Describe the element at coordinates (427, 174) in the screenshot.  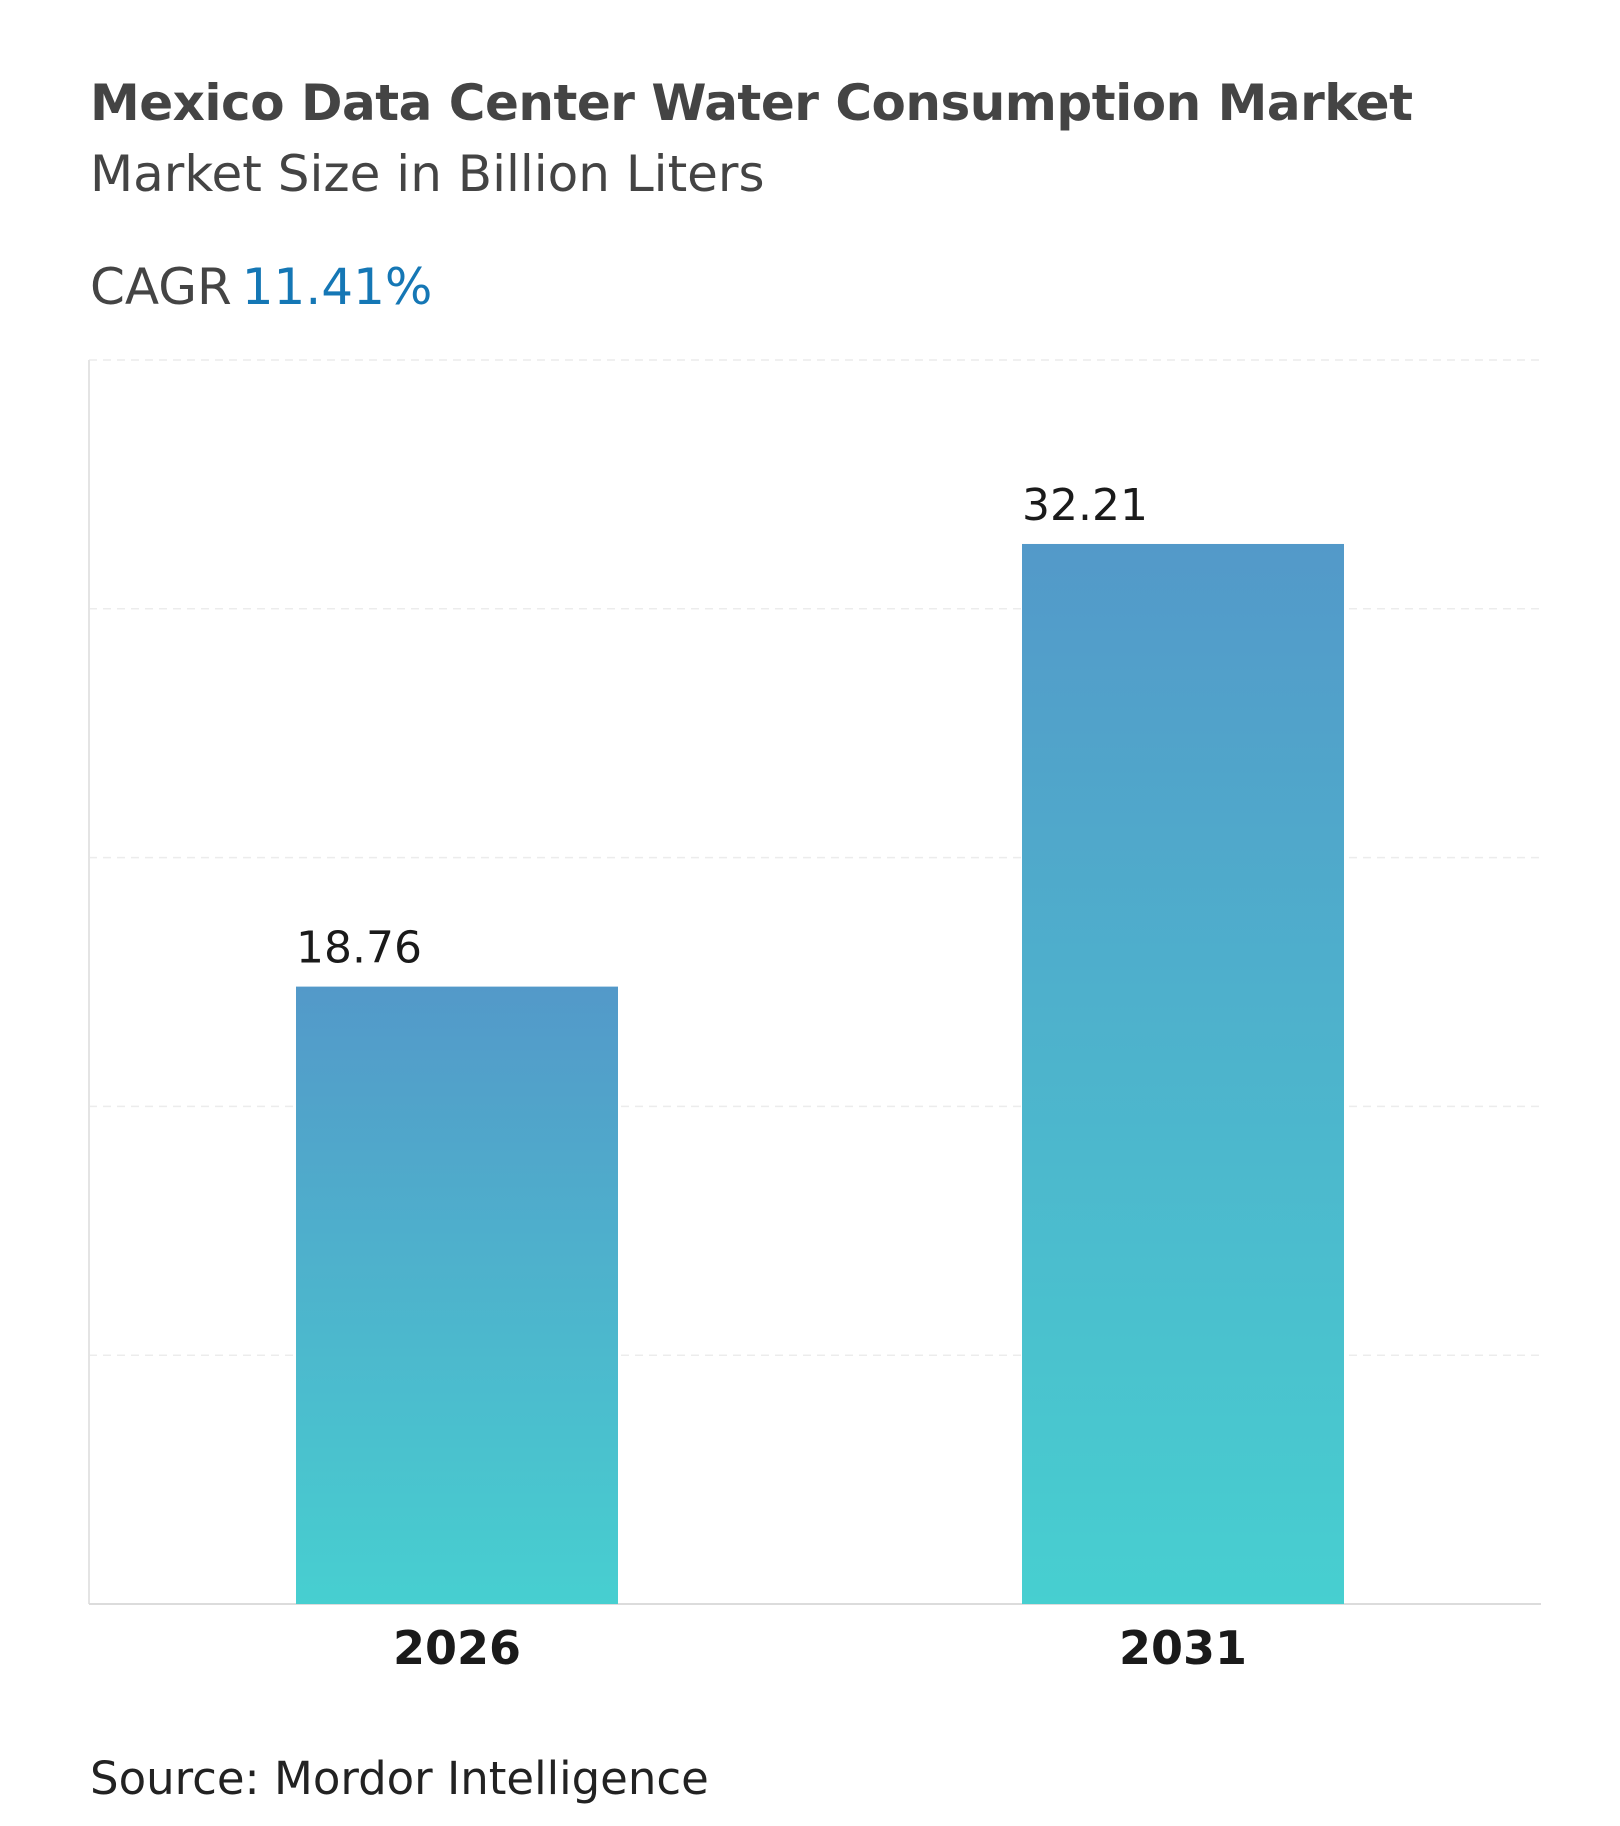
I see `chart-subtitle: Market Size in Billion Liters` at that location.